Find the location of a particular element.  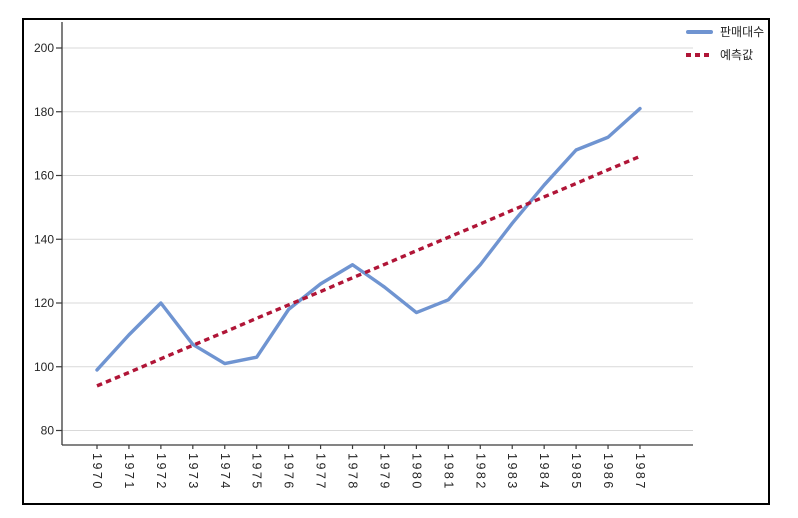

x-tick-label: 1973 is located at coordinates (193, 472).